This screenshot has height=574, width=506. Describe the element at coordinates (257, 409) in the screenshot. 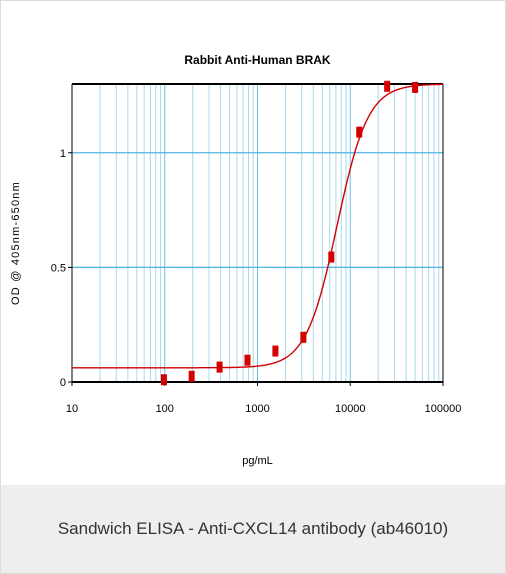

I see `x-tick-label: 1000` at that location.